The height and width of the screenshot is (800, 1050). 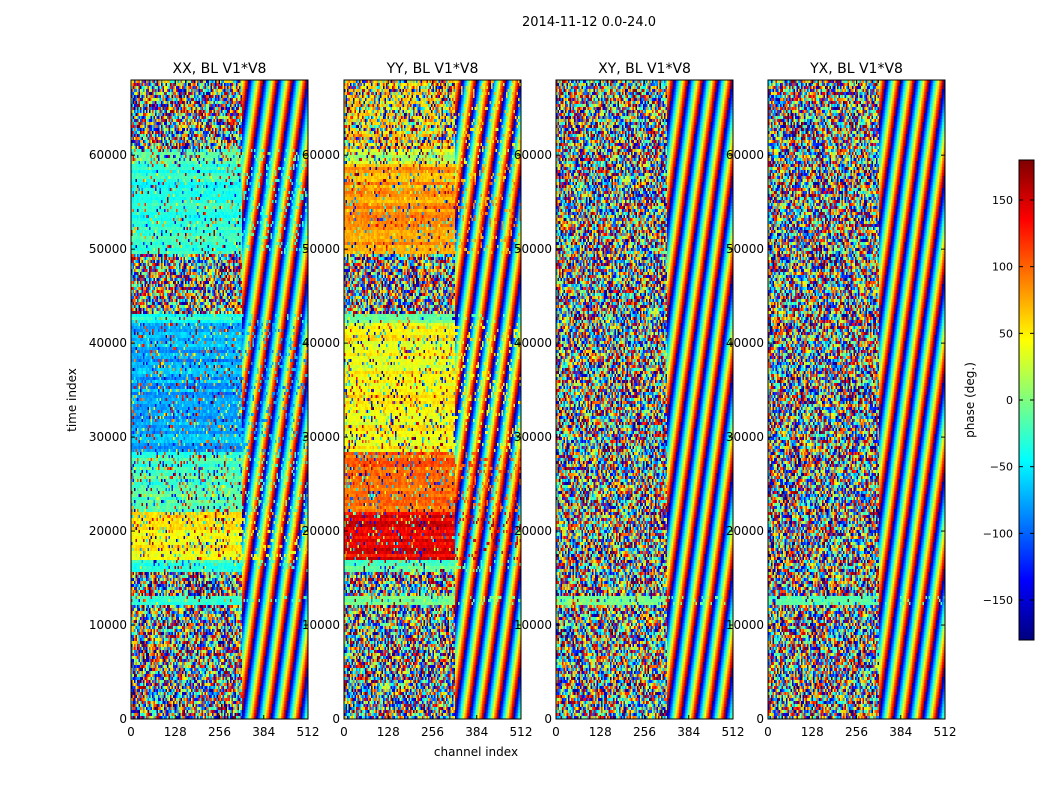 What do you see at coordinates (998, 600) in the screenshot?
I see `colorbar-tick-label: −150` at bounding box center [998, 600].